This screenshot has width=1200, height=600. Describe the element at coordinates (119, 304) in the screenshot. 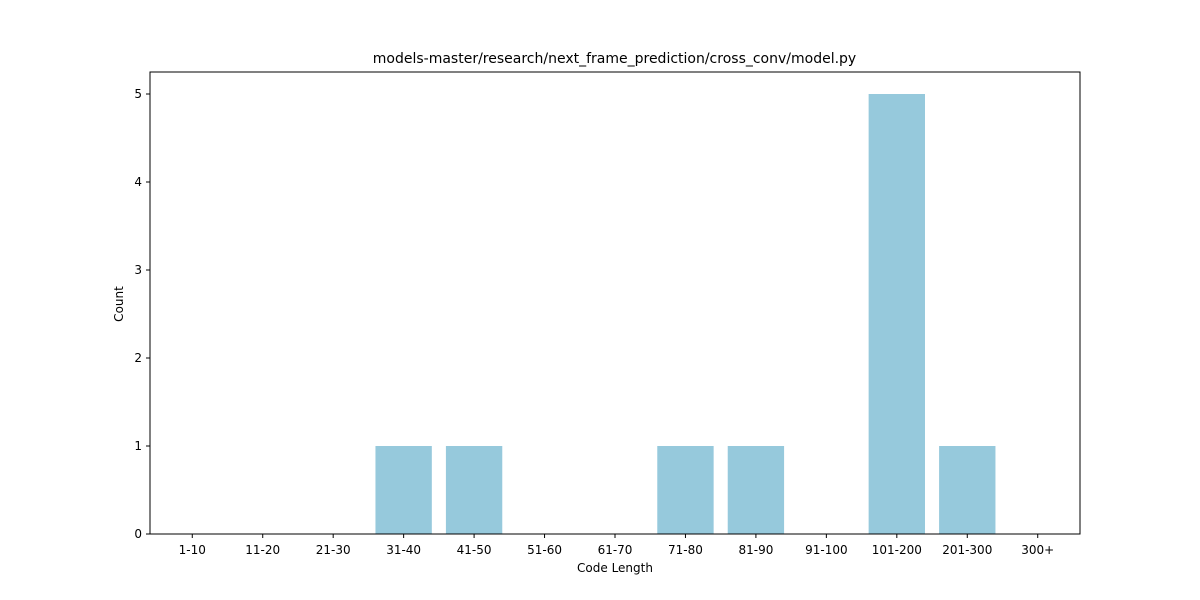

I see `y-axis-label: Count` at that location.